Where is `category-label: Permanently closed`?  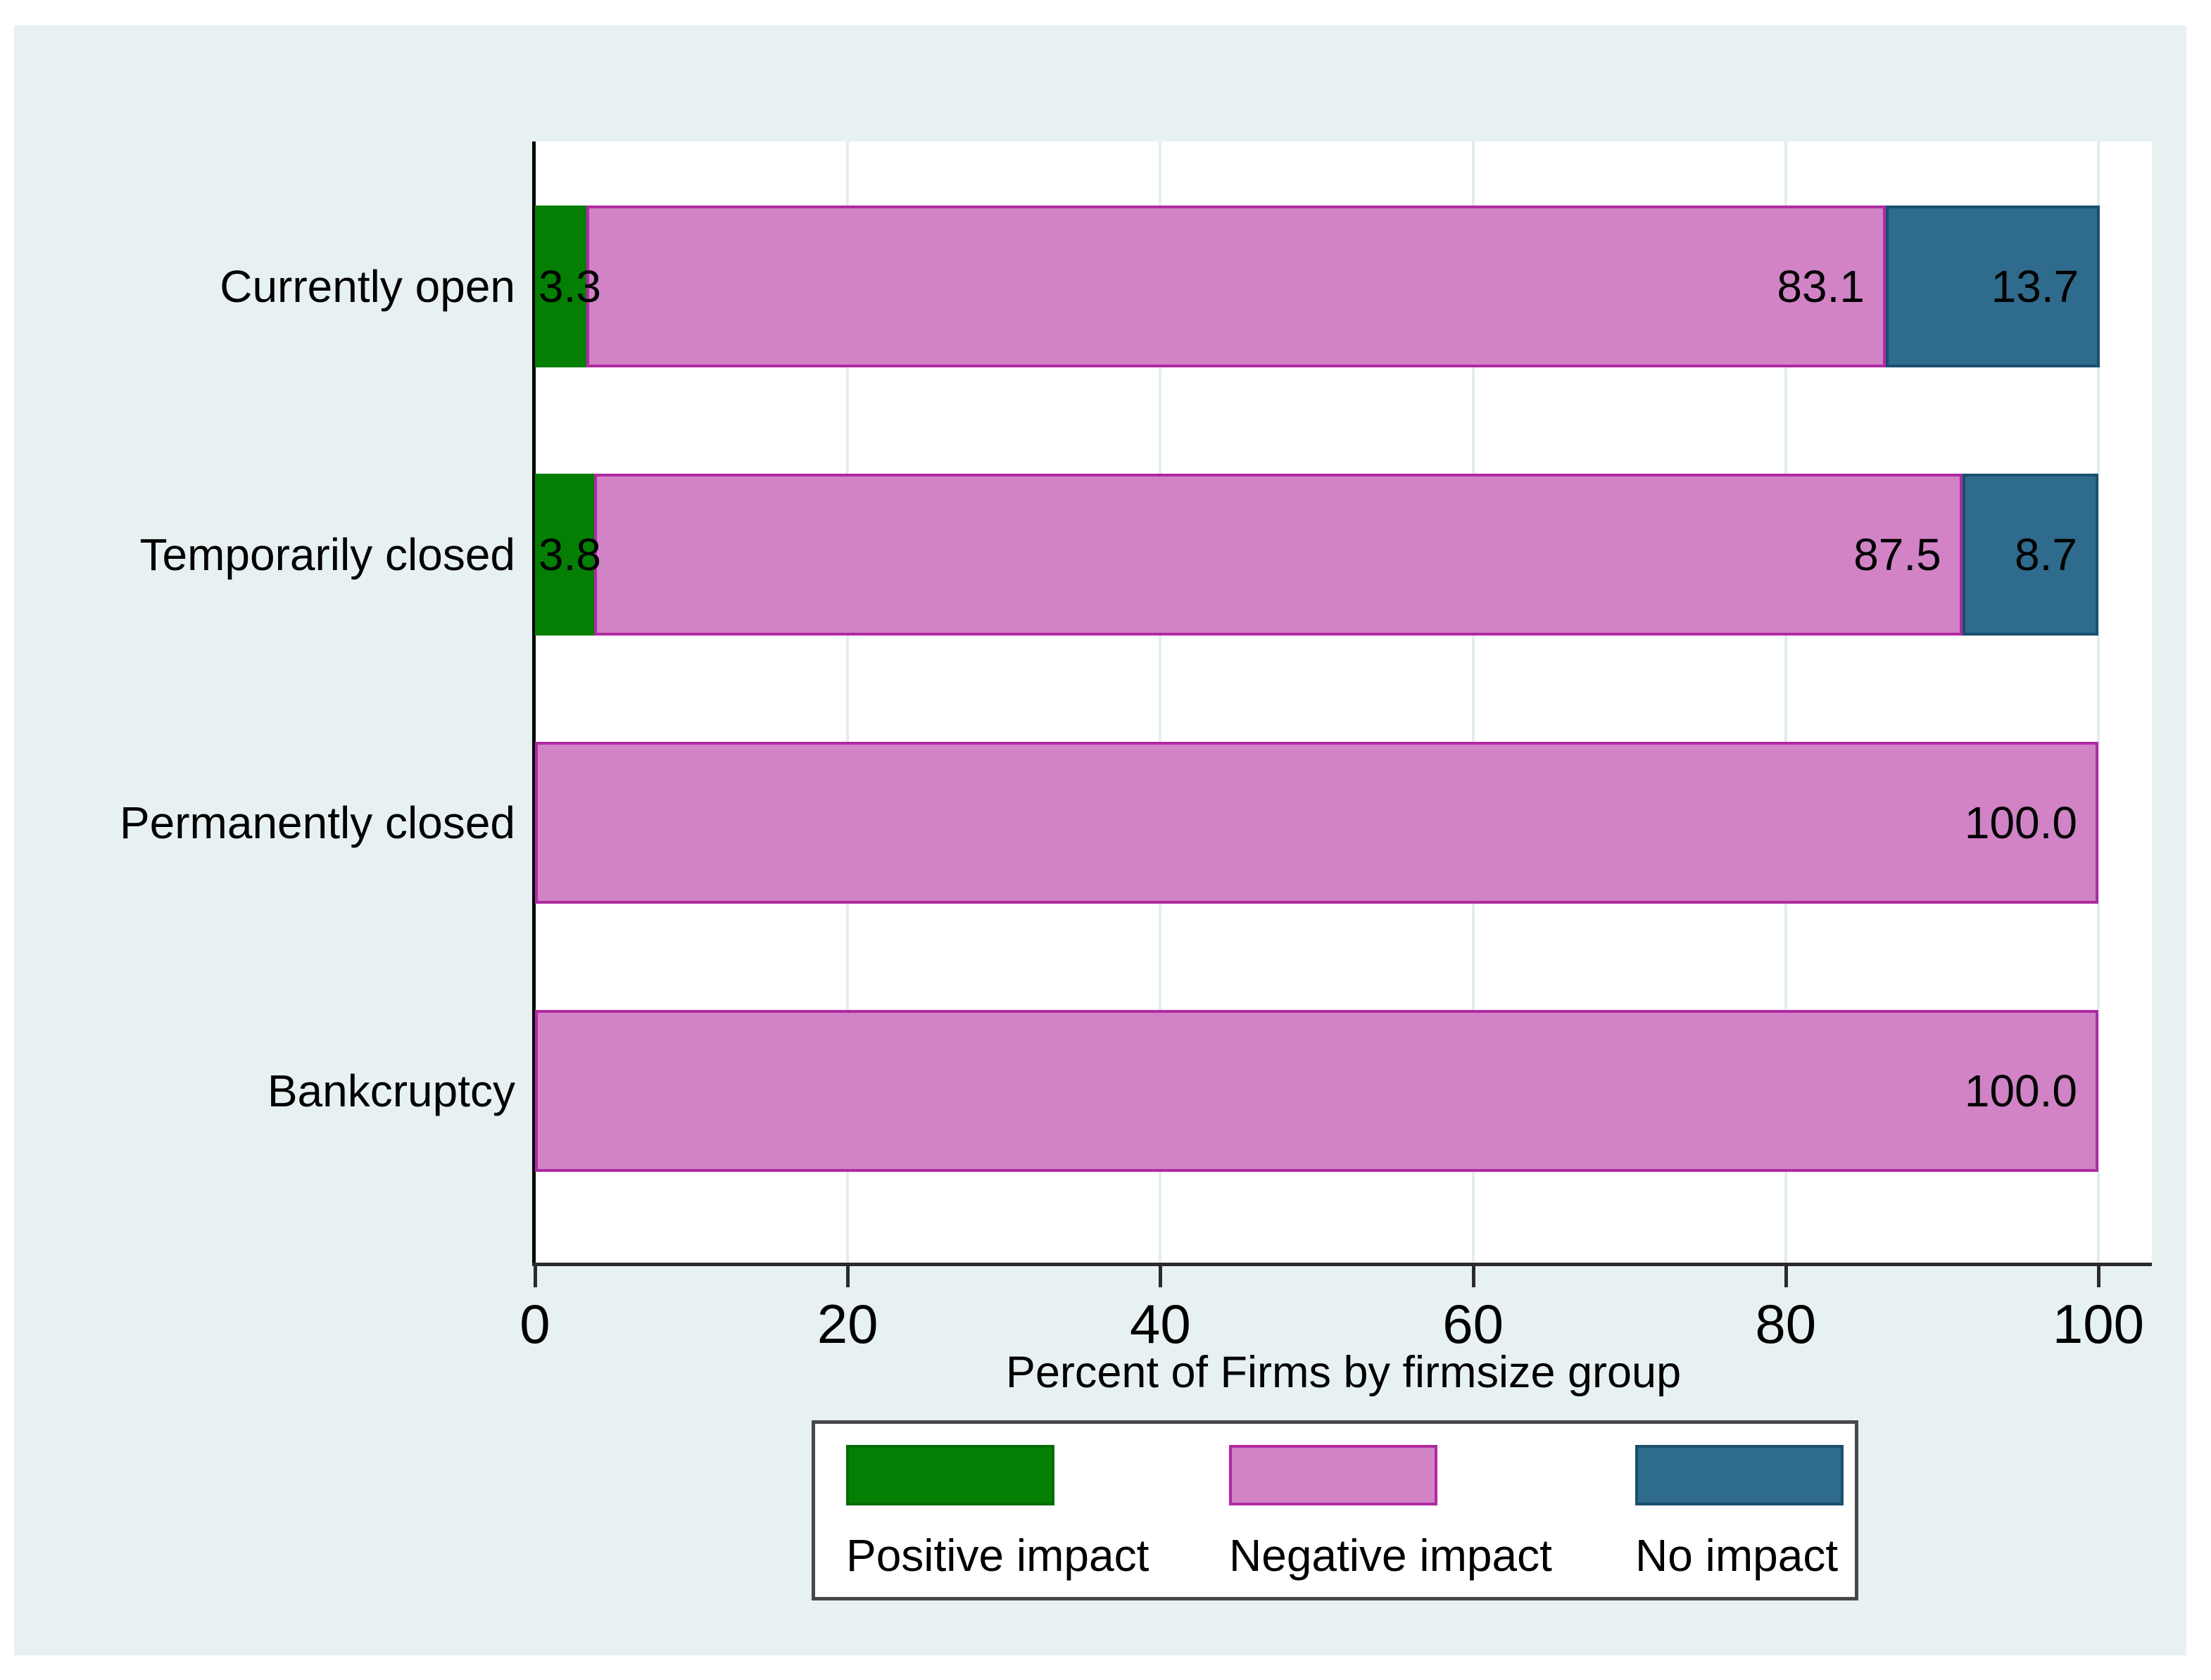
category-label: Permanently closed is located at coordinates (317, 823).